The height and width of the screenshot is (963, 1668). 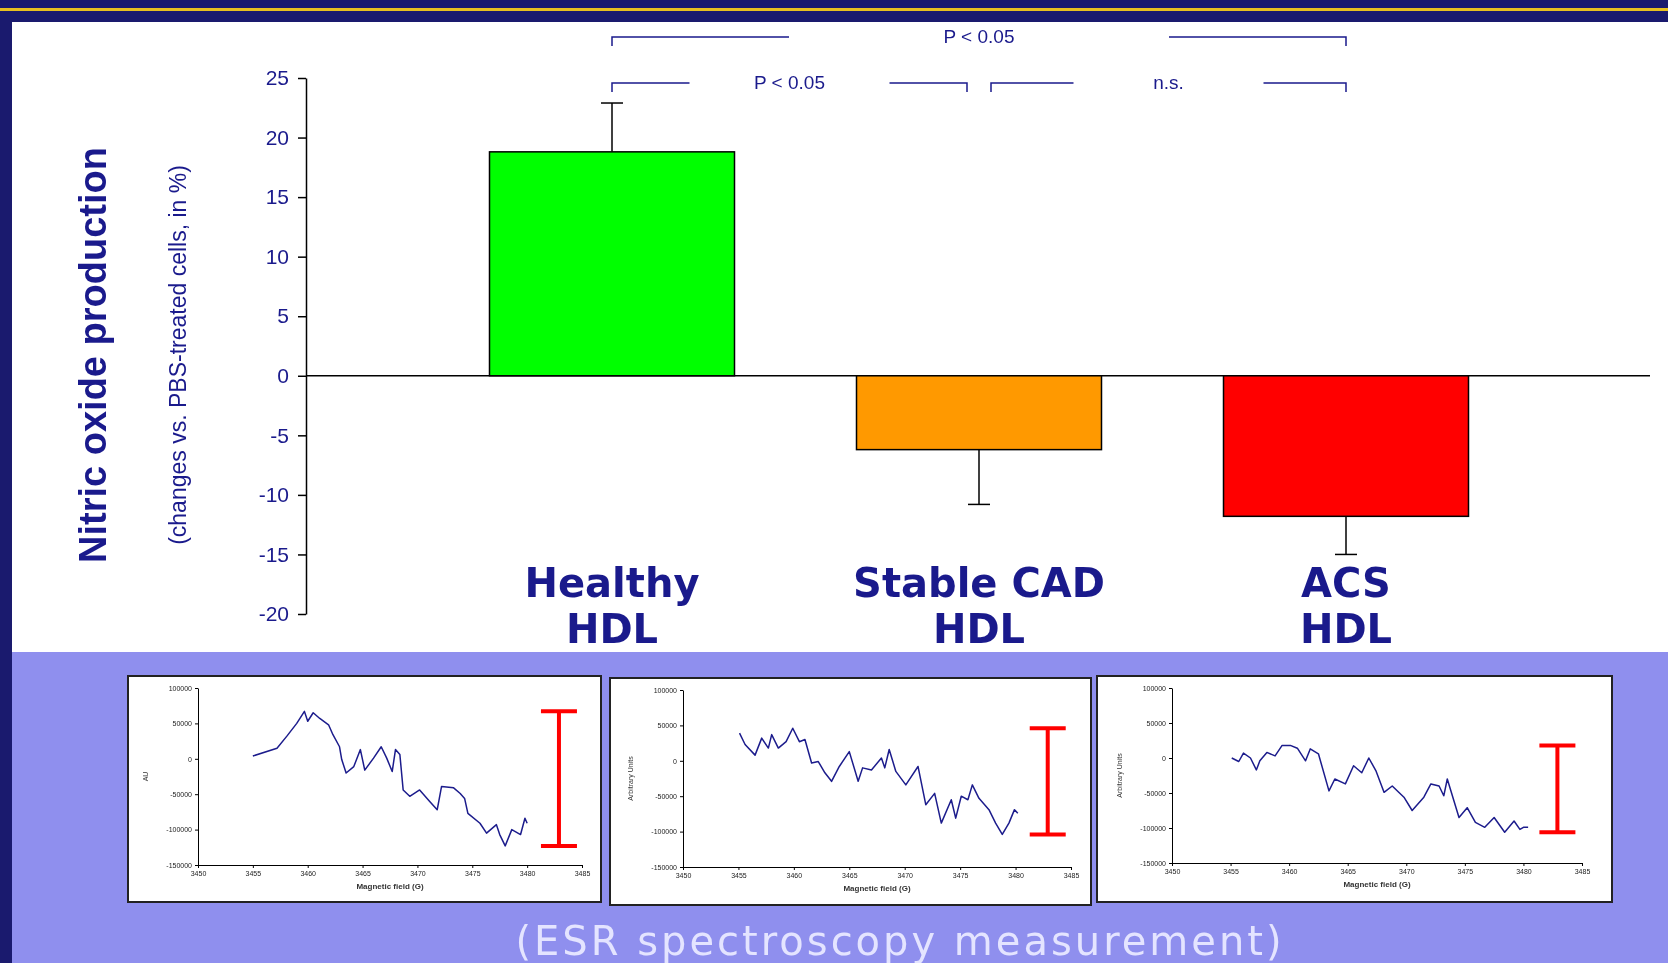 I want to click on y-tick-label: 0, so click(x=283, y=375).